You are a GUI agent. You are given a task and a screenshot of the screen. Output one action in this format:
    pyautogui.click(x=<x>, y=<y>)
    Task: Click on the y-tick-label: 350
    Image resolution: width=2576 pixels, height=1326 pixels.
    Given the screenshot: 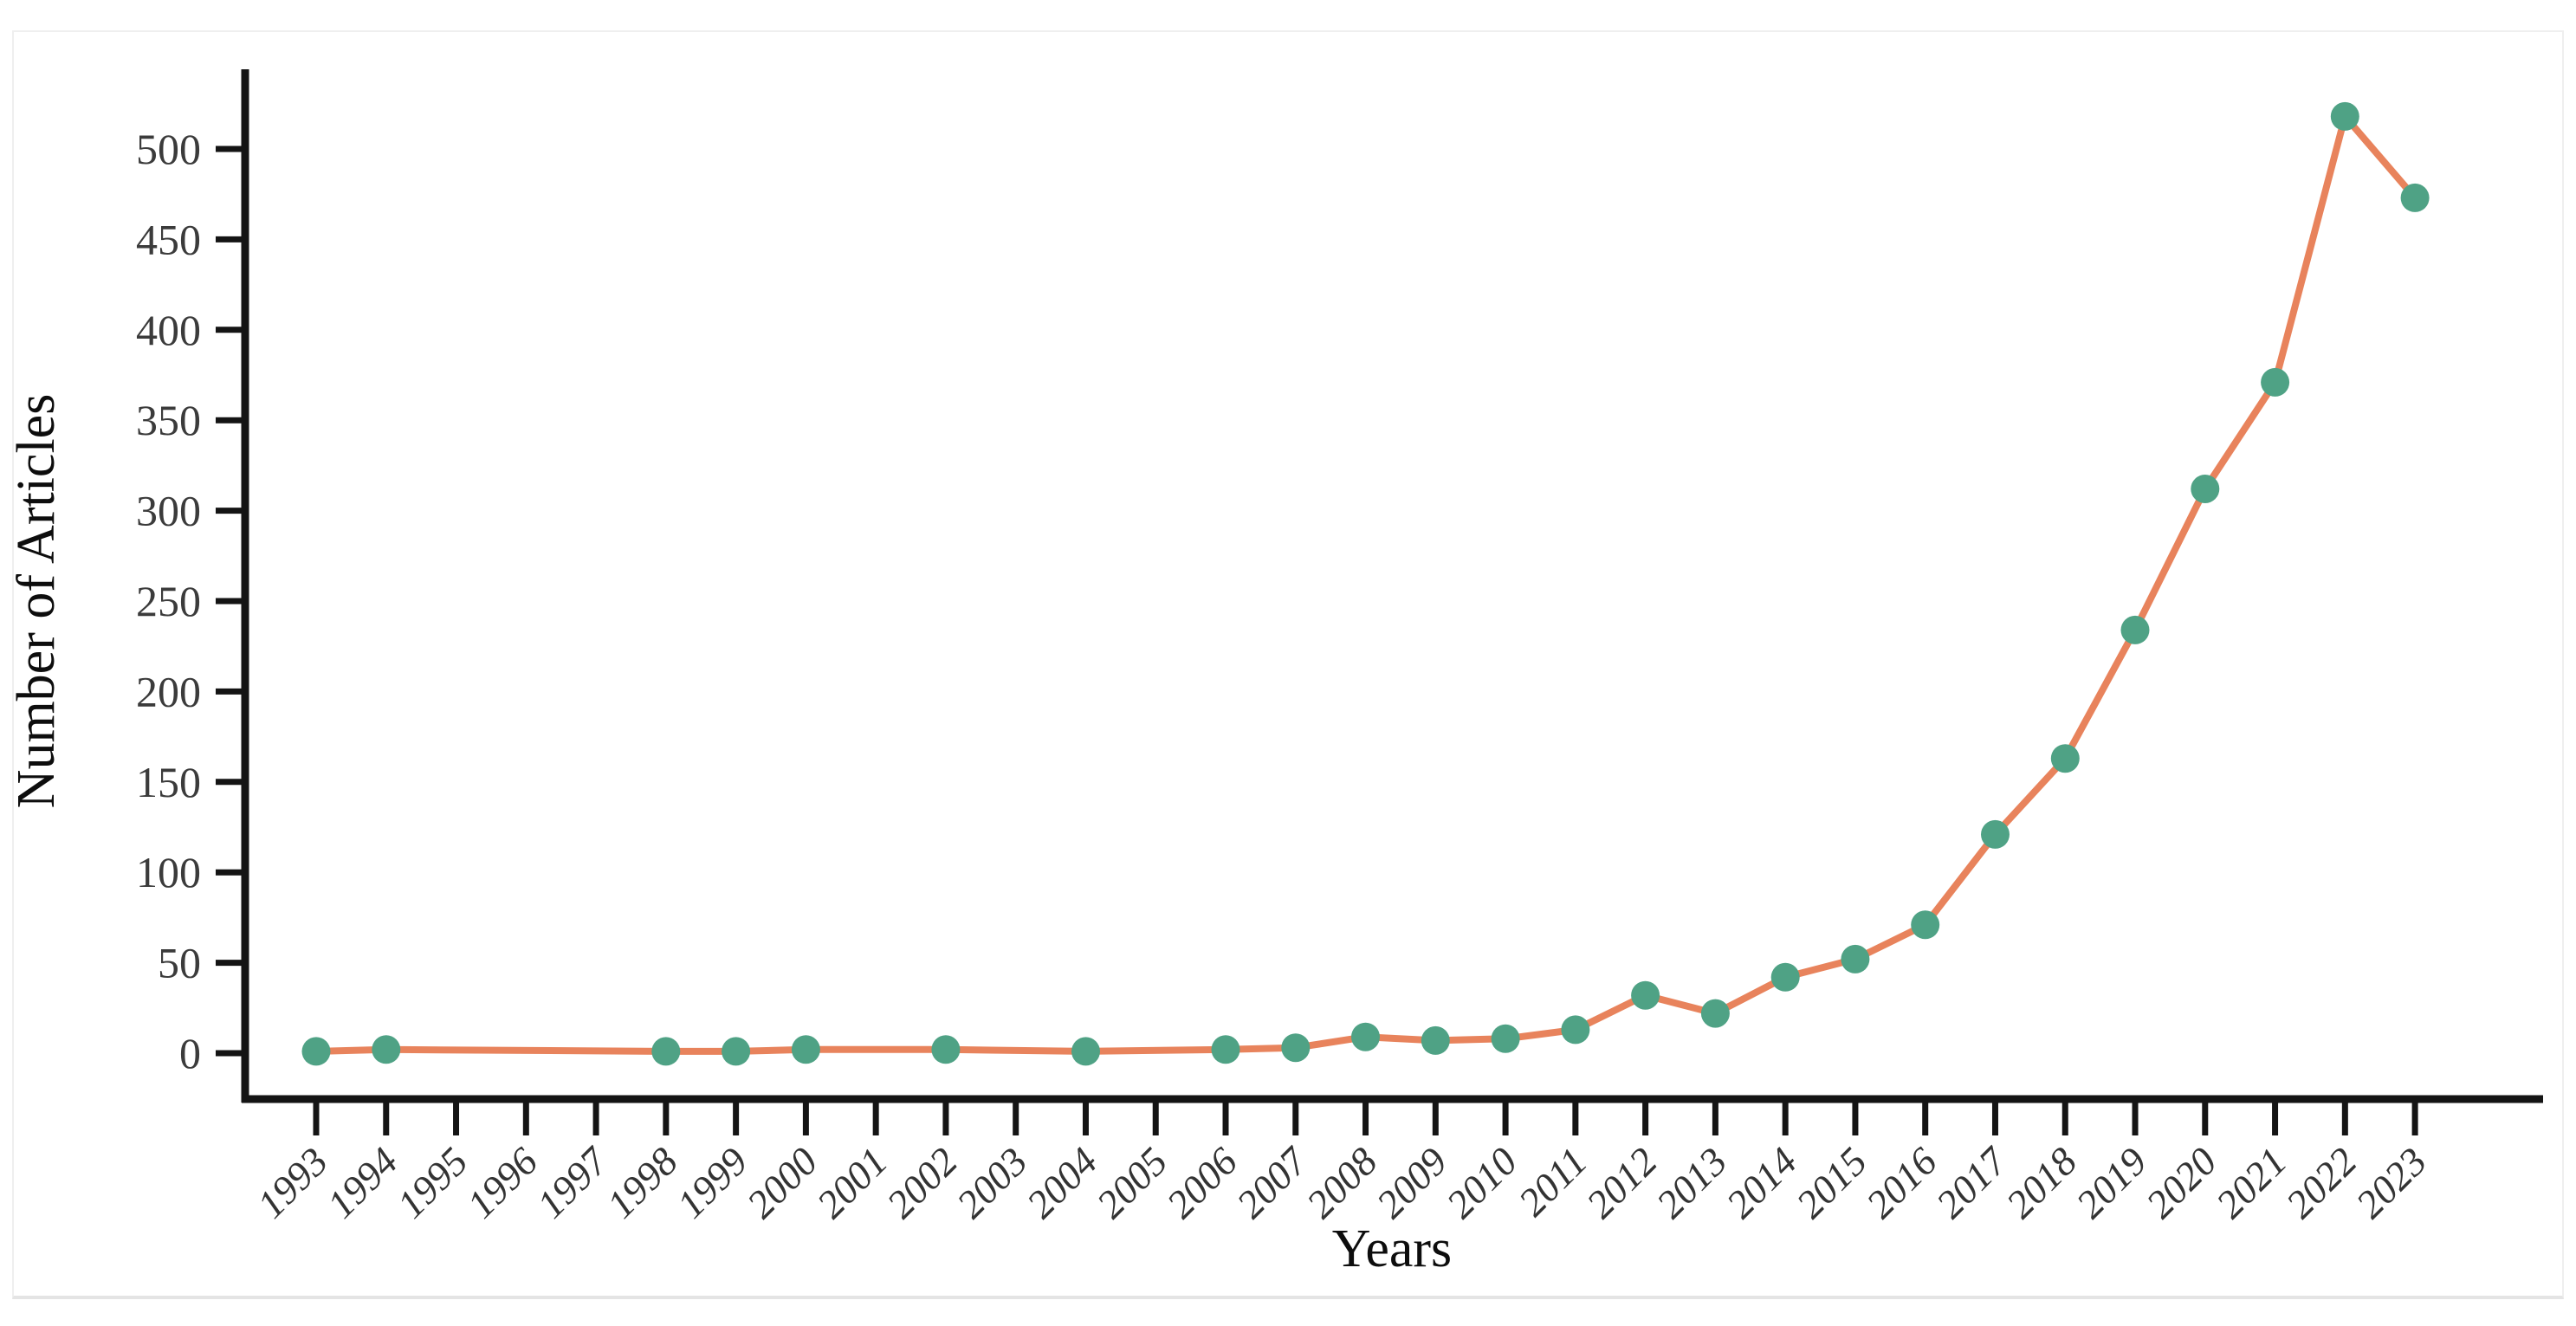 What is the action you would take?
    pyautogui.click(x=168, y=420)
    